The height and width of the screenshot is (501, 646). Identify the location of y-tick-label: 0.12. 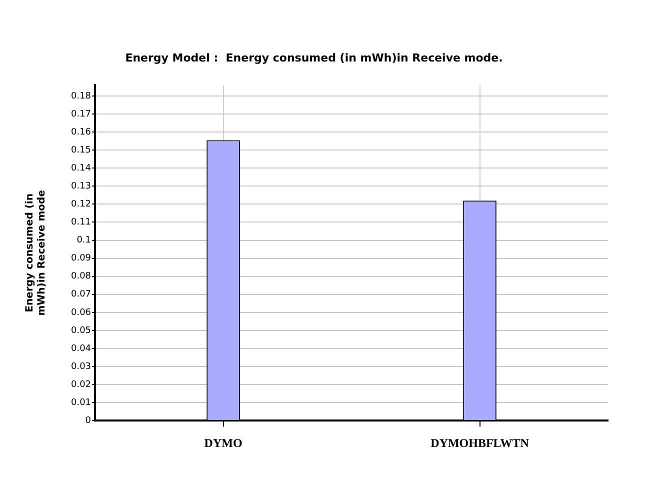
(81, 205).